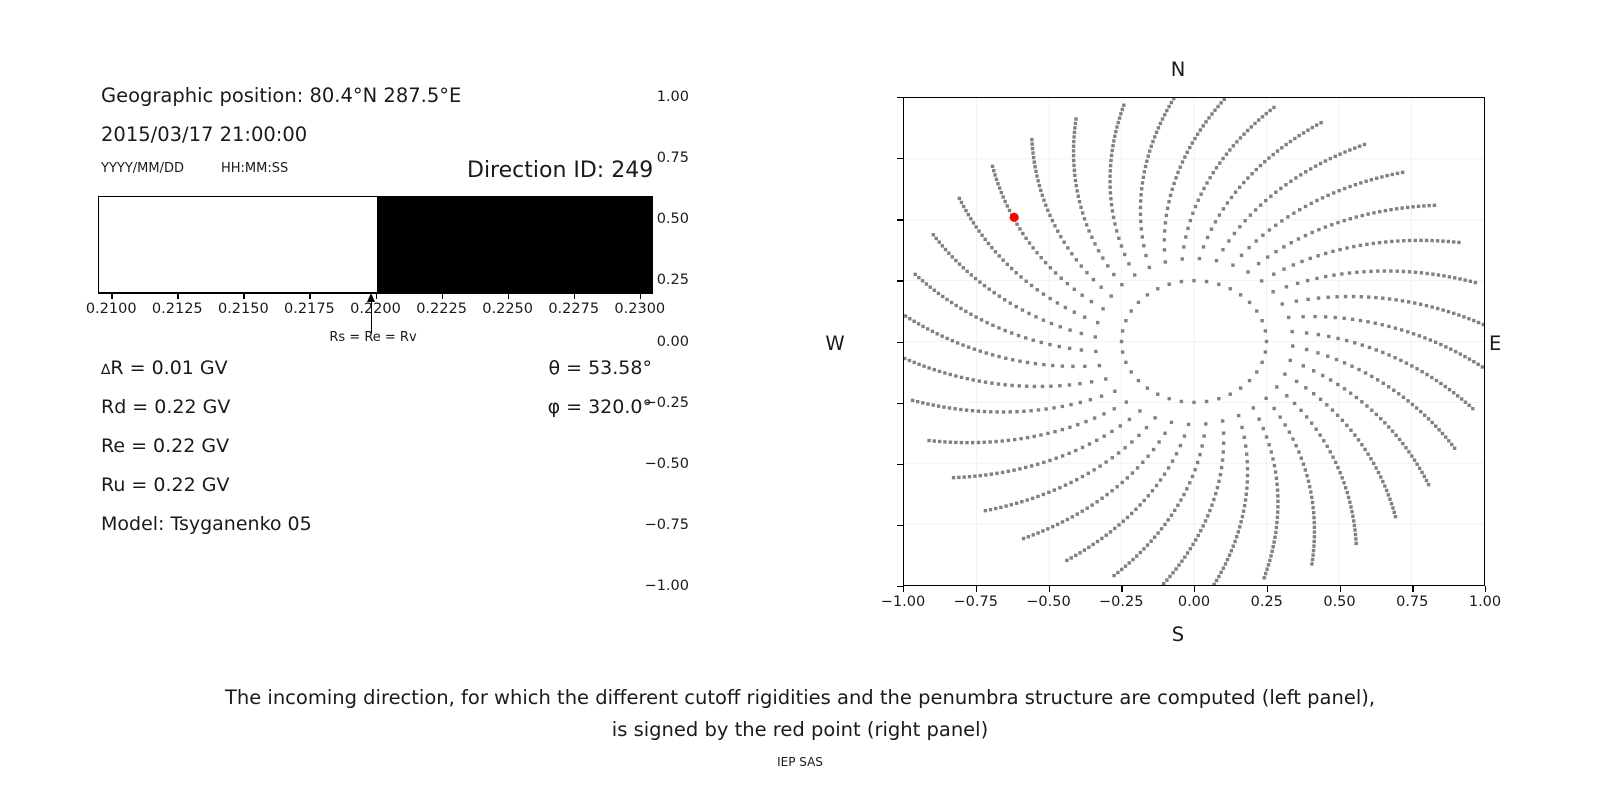  I want to click on penumbra-axis-tick-label: 0.2250, so click(508, 309).